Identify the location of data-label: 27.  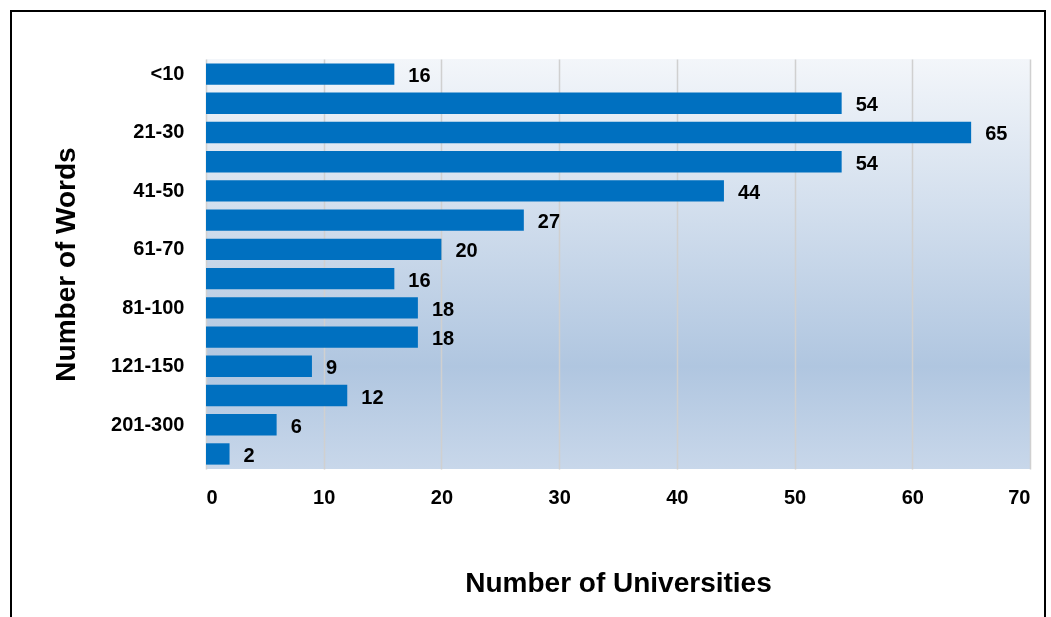
(549, 221).